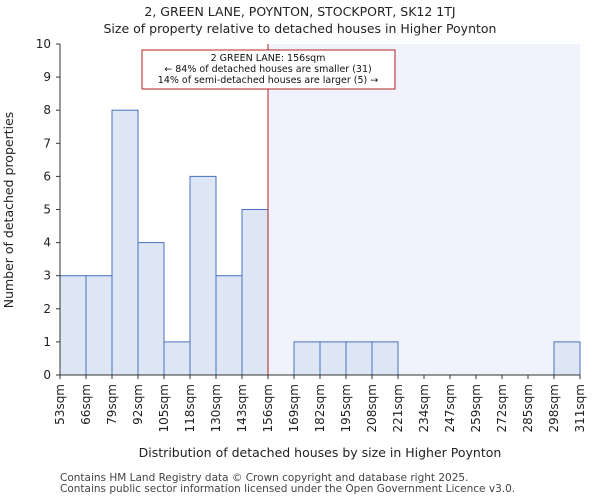 The width and height of the screenshot is (600, 500). What do you see at coordinates (112, 404) in the screenshot?
I see `x-tick-label: 79sqm` at bounding box center [112, 404].